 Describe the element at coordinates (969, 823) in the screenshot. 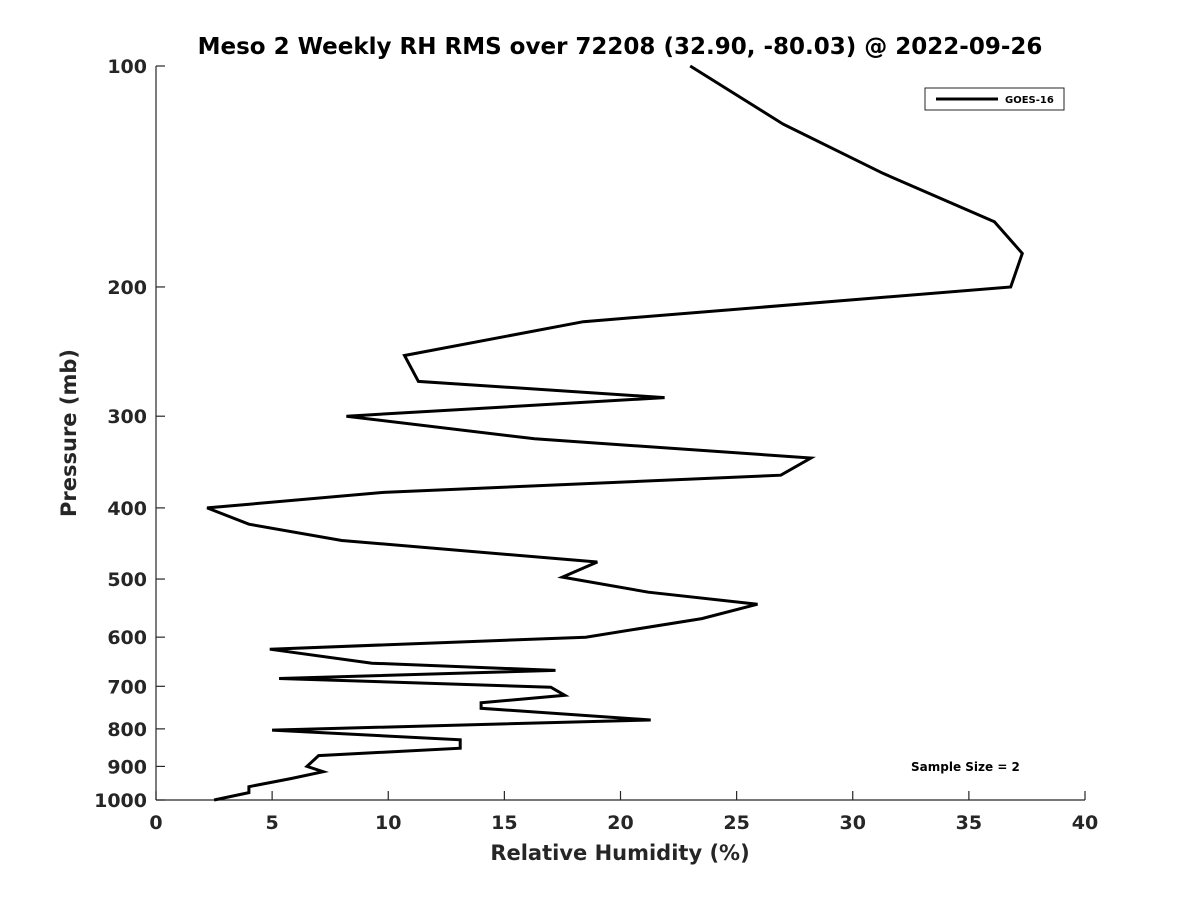

I see `x-tick-label: 35` at that location.